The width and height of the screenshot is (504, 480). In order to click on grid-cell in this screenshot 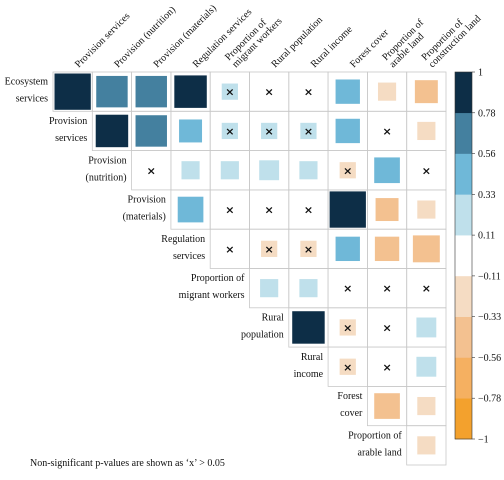, I will do `click(426, 445)`.